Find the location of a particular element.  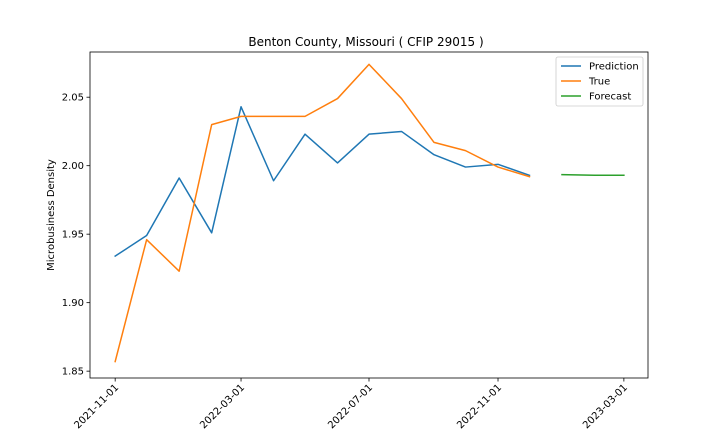

x-tick-label: 2021-11-01 is located at coordinates (96, 406).